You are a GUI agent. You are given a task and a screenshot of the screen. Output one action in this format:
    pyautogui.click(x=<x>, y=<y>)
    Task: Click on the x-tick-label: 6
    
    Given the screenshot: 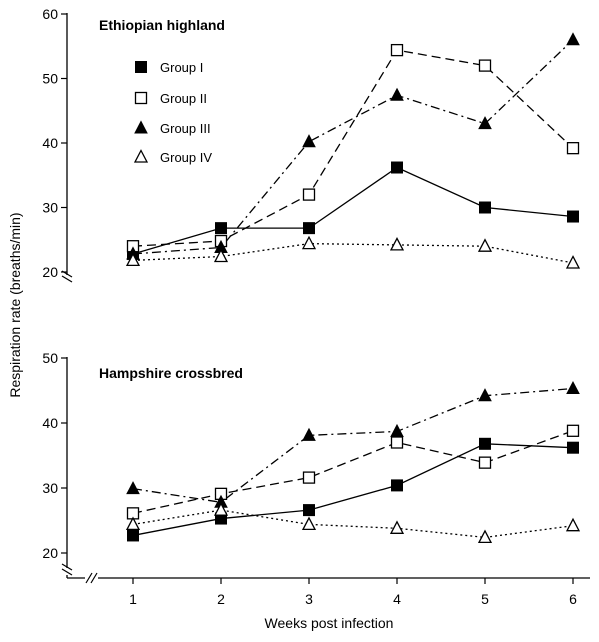 What is the action you would take?
    pyautogui.click(x=573, y=599)
    